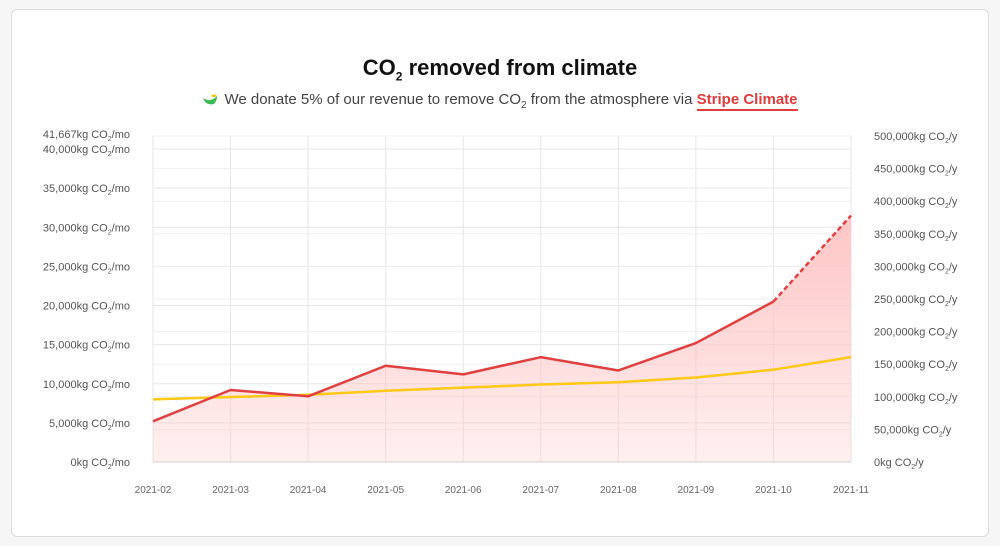  Describe the element at coordinates (89, 425) in the screenshot. I see `y-tick-left: 5,000kg CO2/mo` at that location.